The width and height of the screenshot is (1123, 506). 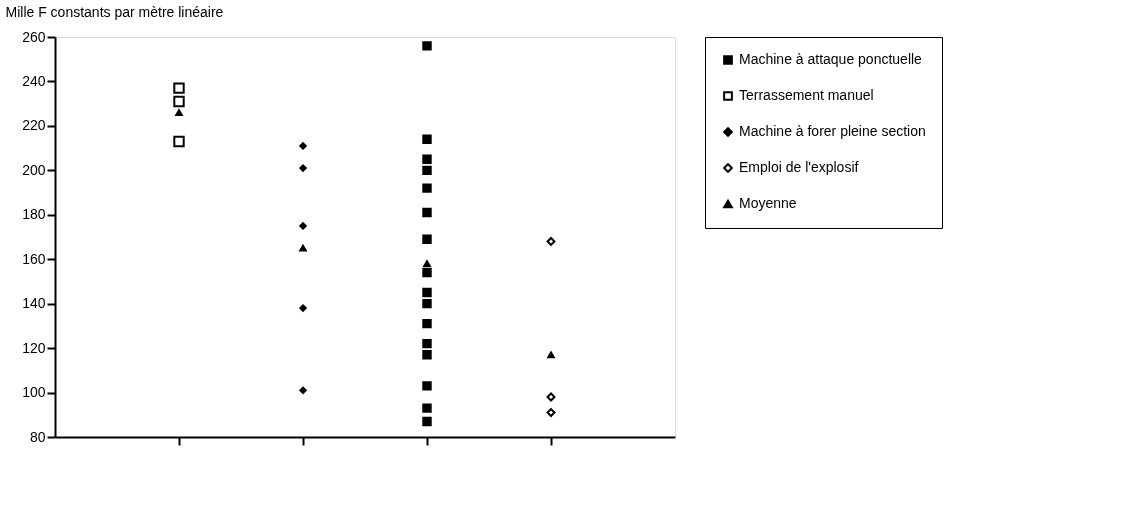 What do you see at coordinates (34, 214) in the screenshot?
I see `y-tick-label: 180` at bounding box center [34, 214].